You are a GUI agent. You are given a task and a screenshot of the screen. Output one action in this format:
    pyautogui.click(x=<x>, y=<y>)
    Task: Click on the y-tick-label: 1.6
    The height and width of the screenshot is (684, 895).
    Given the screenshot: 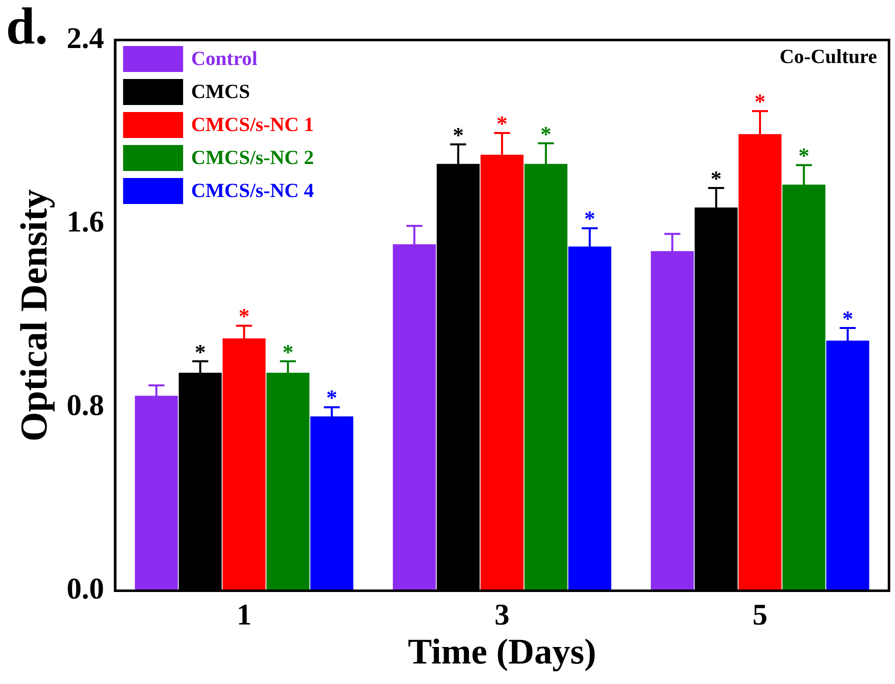 What is the action you would take?
    pyautogui.click(x=85, y=221)
    